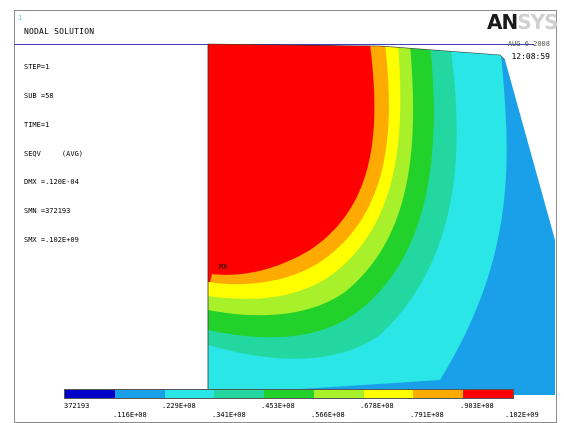  I want to click on legend-label-bottom-4: .791E+08, so click(427, 415).